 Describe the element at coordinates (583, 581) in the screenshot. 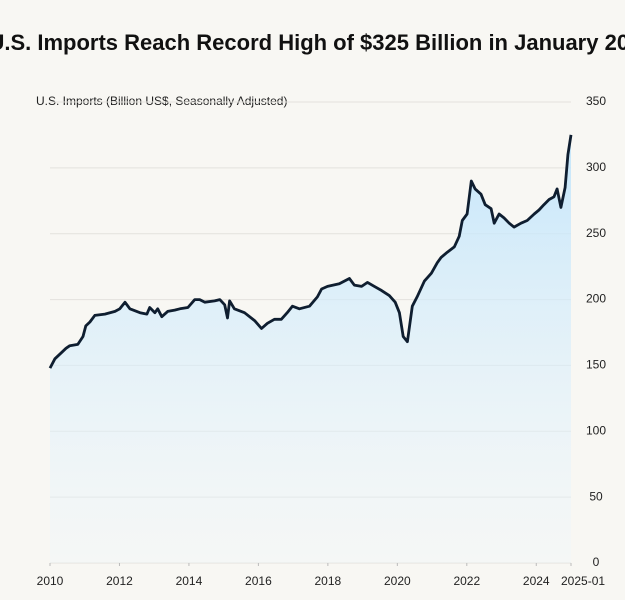

I see `x-tick-label: 2025-01` at that location.